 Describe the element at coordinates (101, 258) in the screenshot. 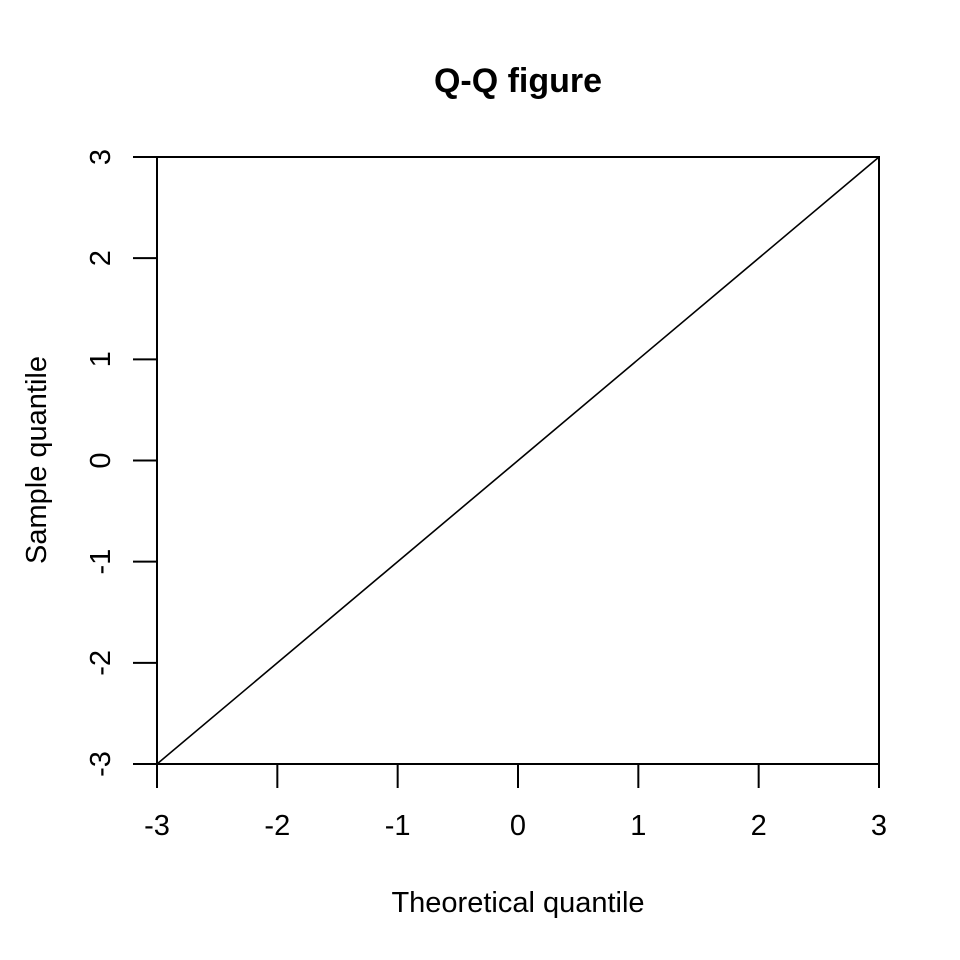

I see `y-tick-label: 2` at that location.